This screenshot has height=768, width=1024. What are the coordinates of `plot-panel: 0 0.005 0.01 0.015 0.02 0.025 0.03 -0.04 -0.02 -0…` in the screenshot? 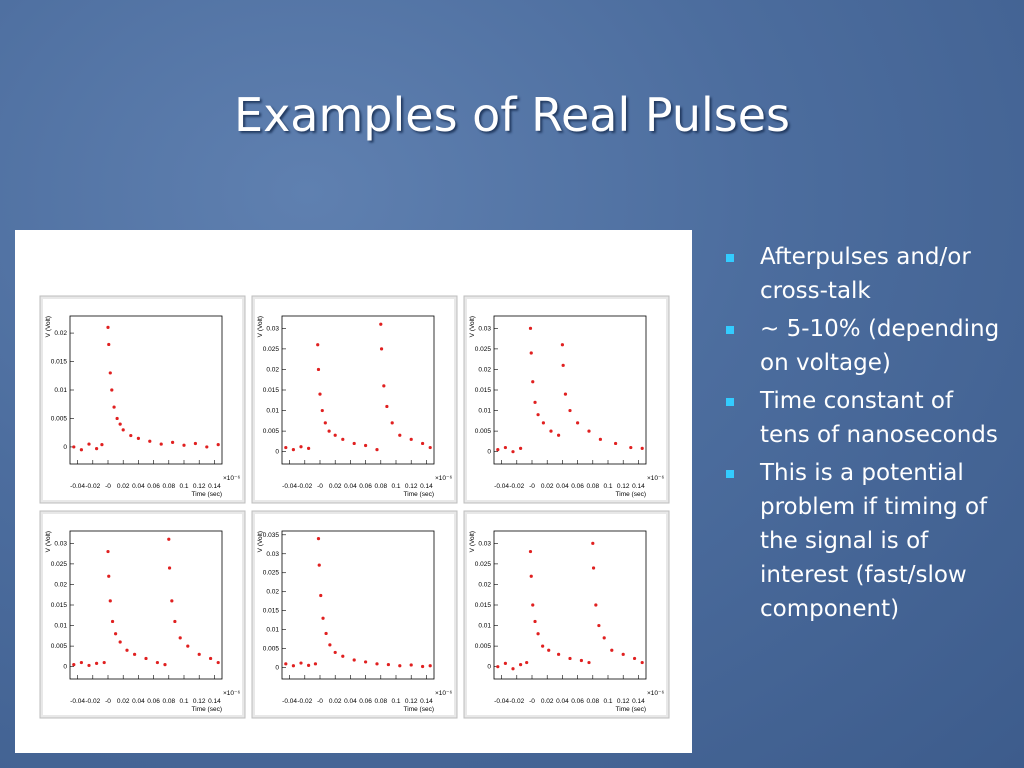 It's located at (354, 399).